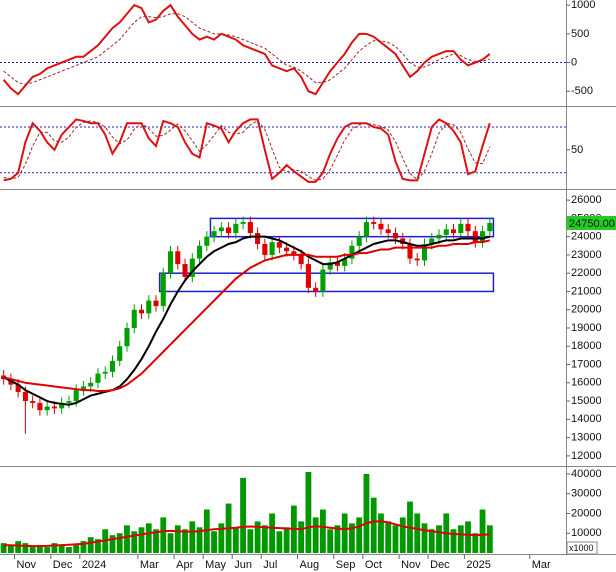 This screenshot has height=572, width=616. I want to click on unit-label: x1000, so click(581, 548).